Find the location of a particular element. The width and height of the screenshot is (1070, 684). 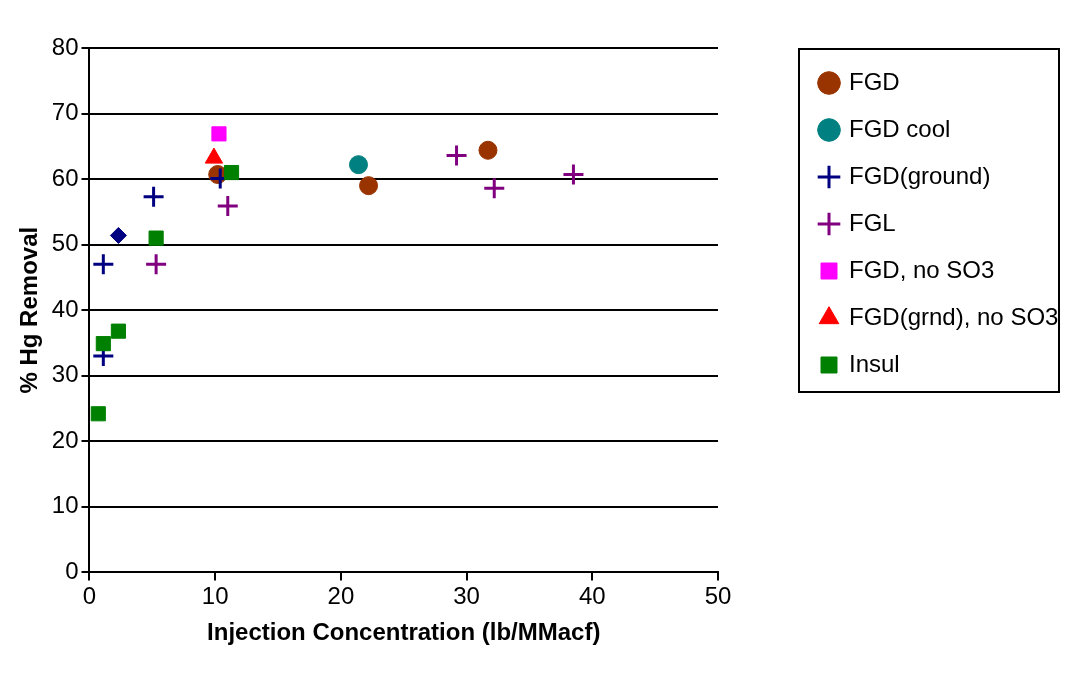

y-tick-label: 80 is located at coordinates (65, 46).